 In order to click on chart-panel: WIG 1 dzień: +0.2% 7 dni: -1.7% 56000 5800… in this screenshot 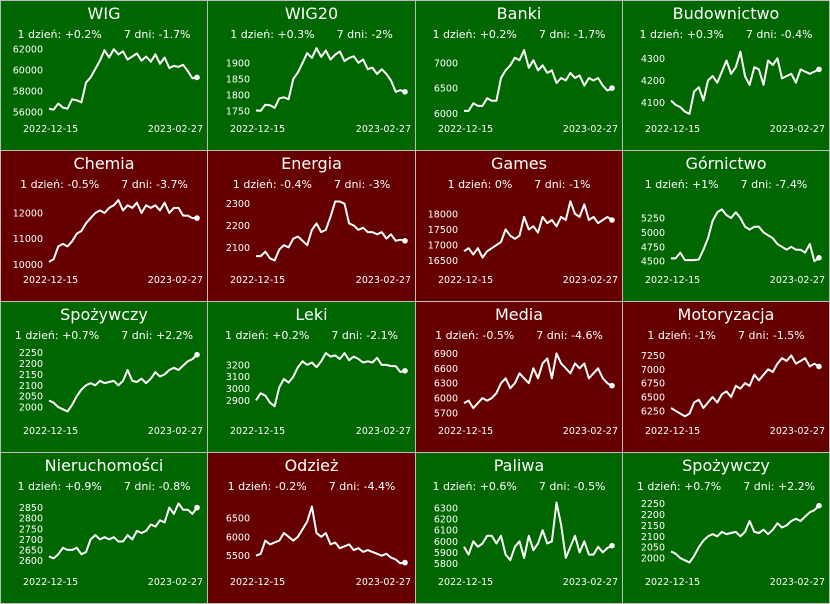, I will do `click(104, 75)`.